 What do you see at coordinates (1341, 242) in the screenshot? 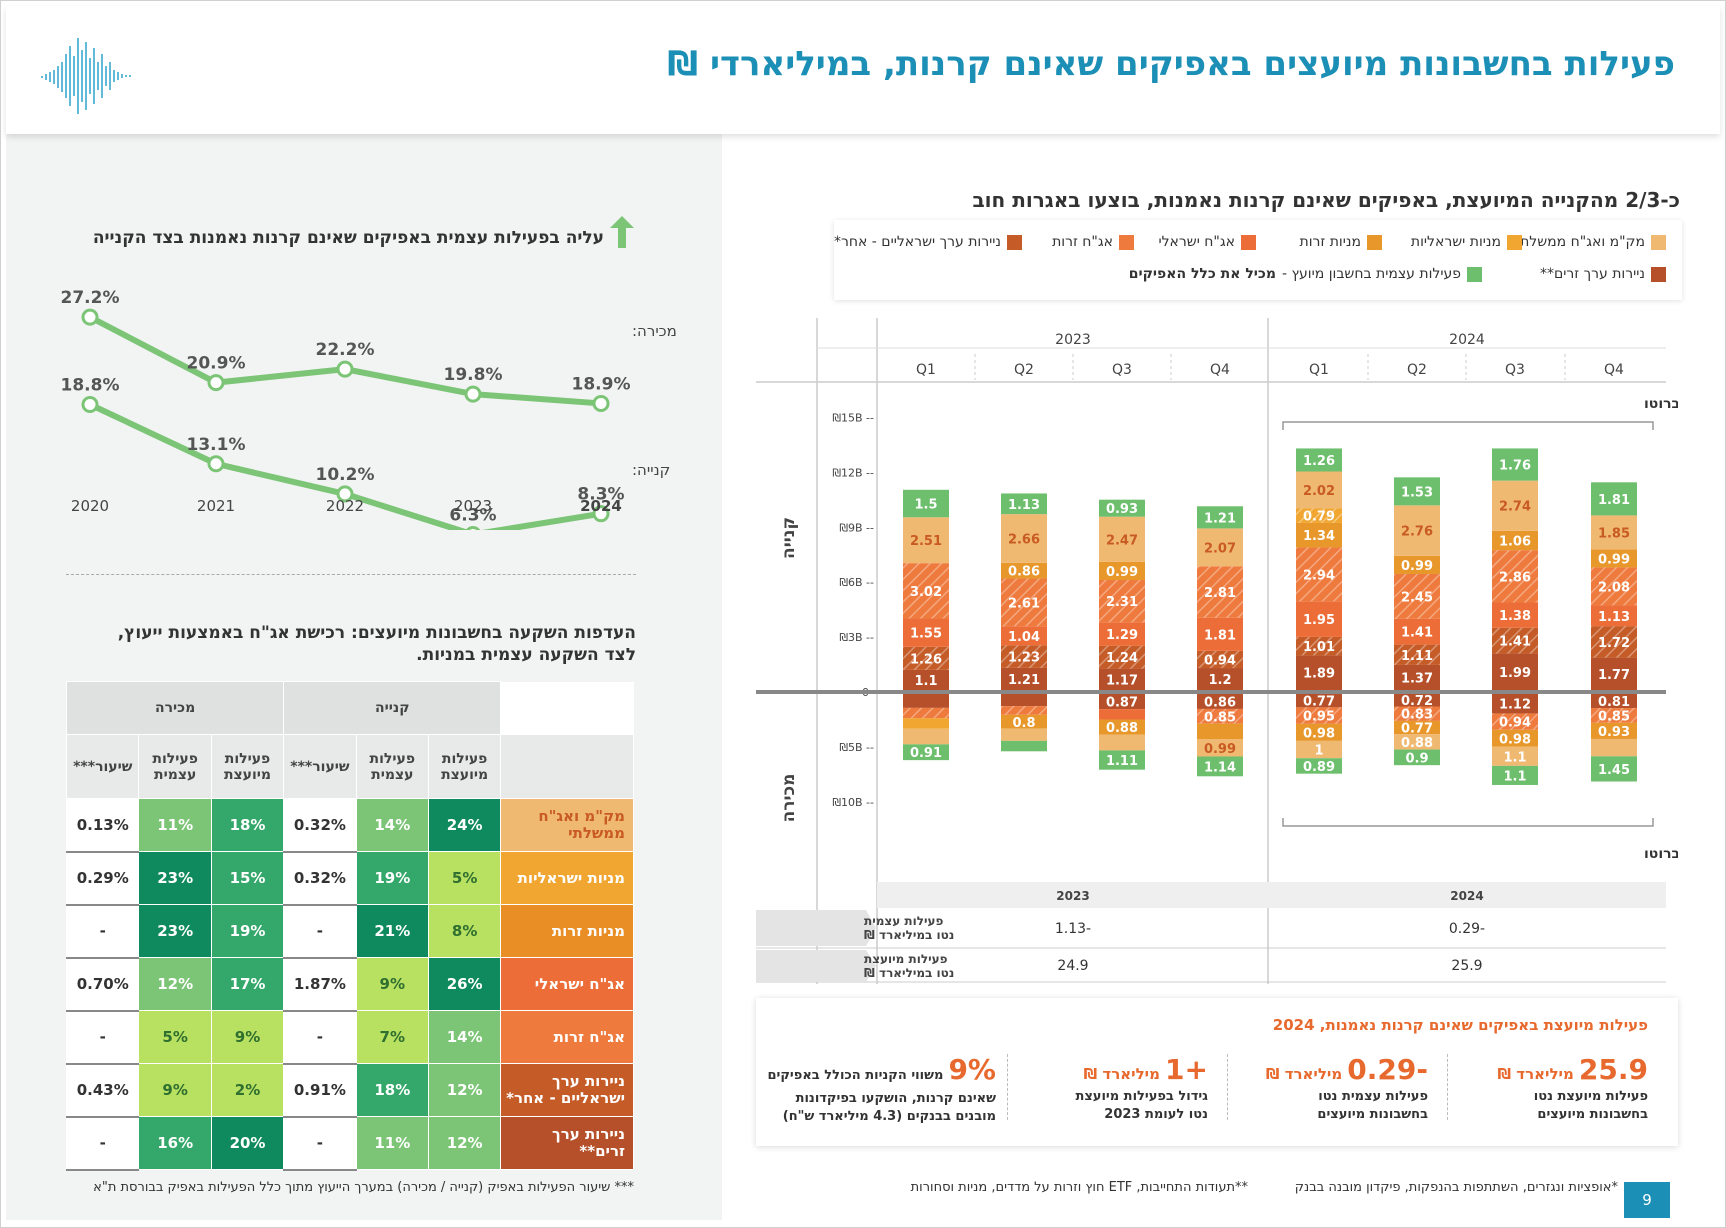
I see `legend-item: מניות זרות` at bounding box center [1341, 242].